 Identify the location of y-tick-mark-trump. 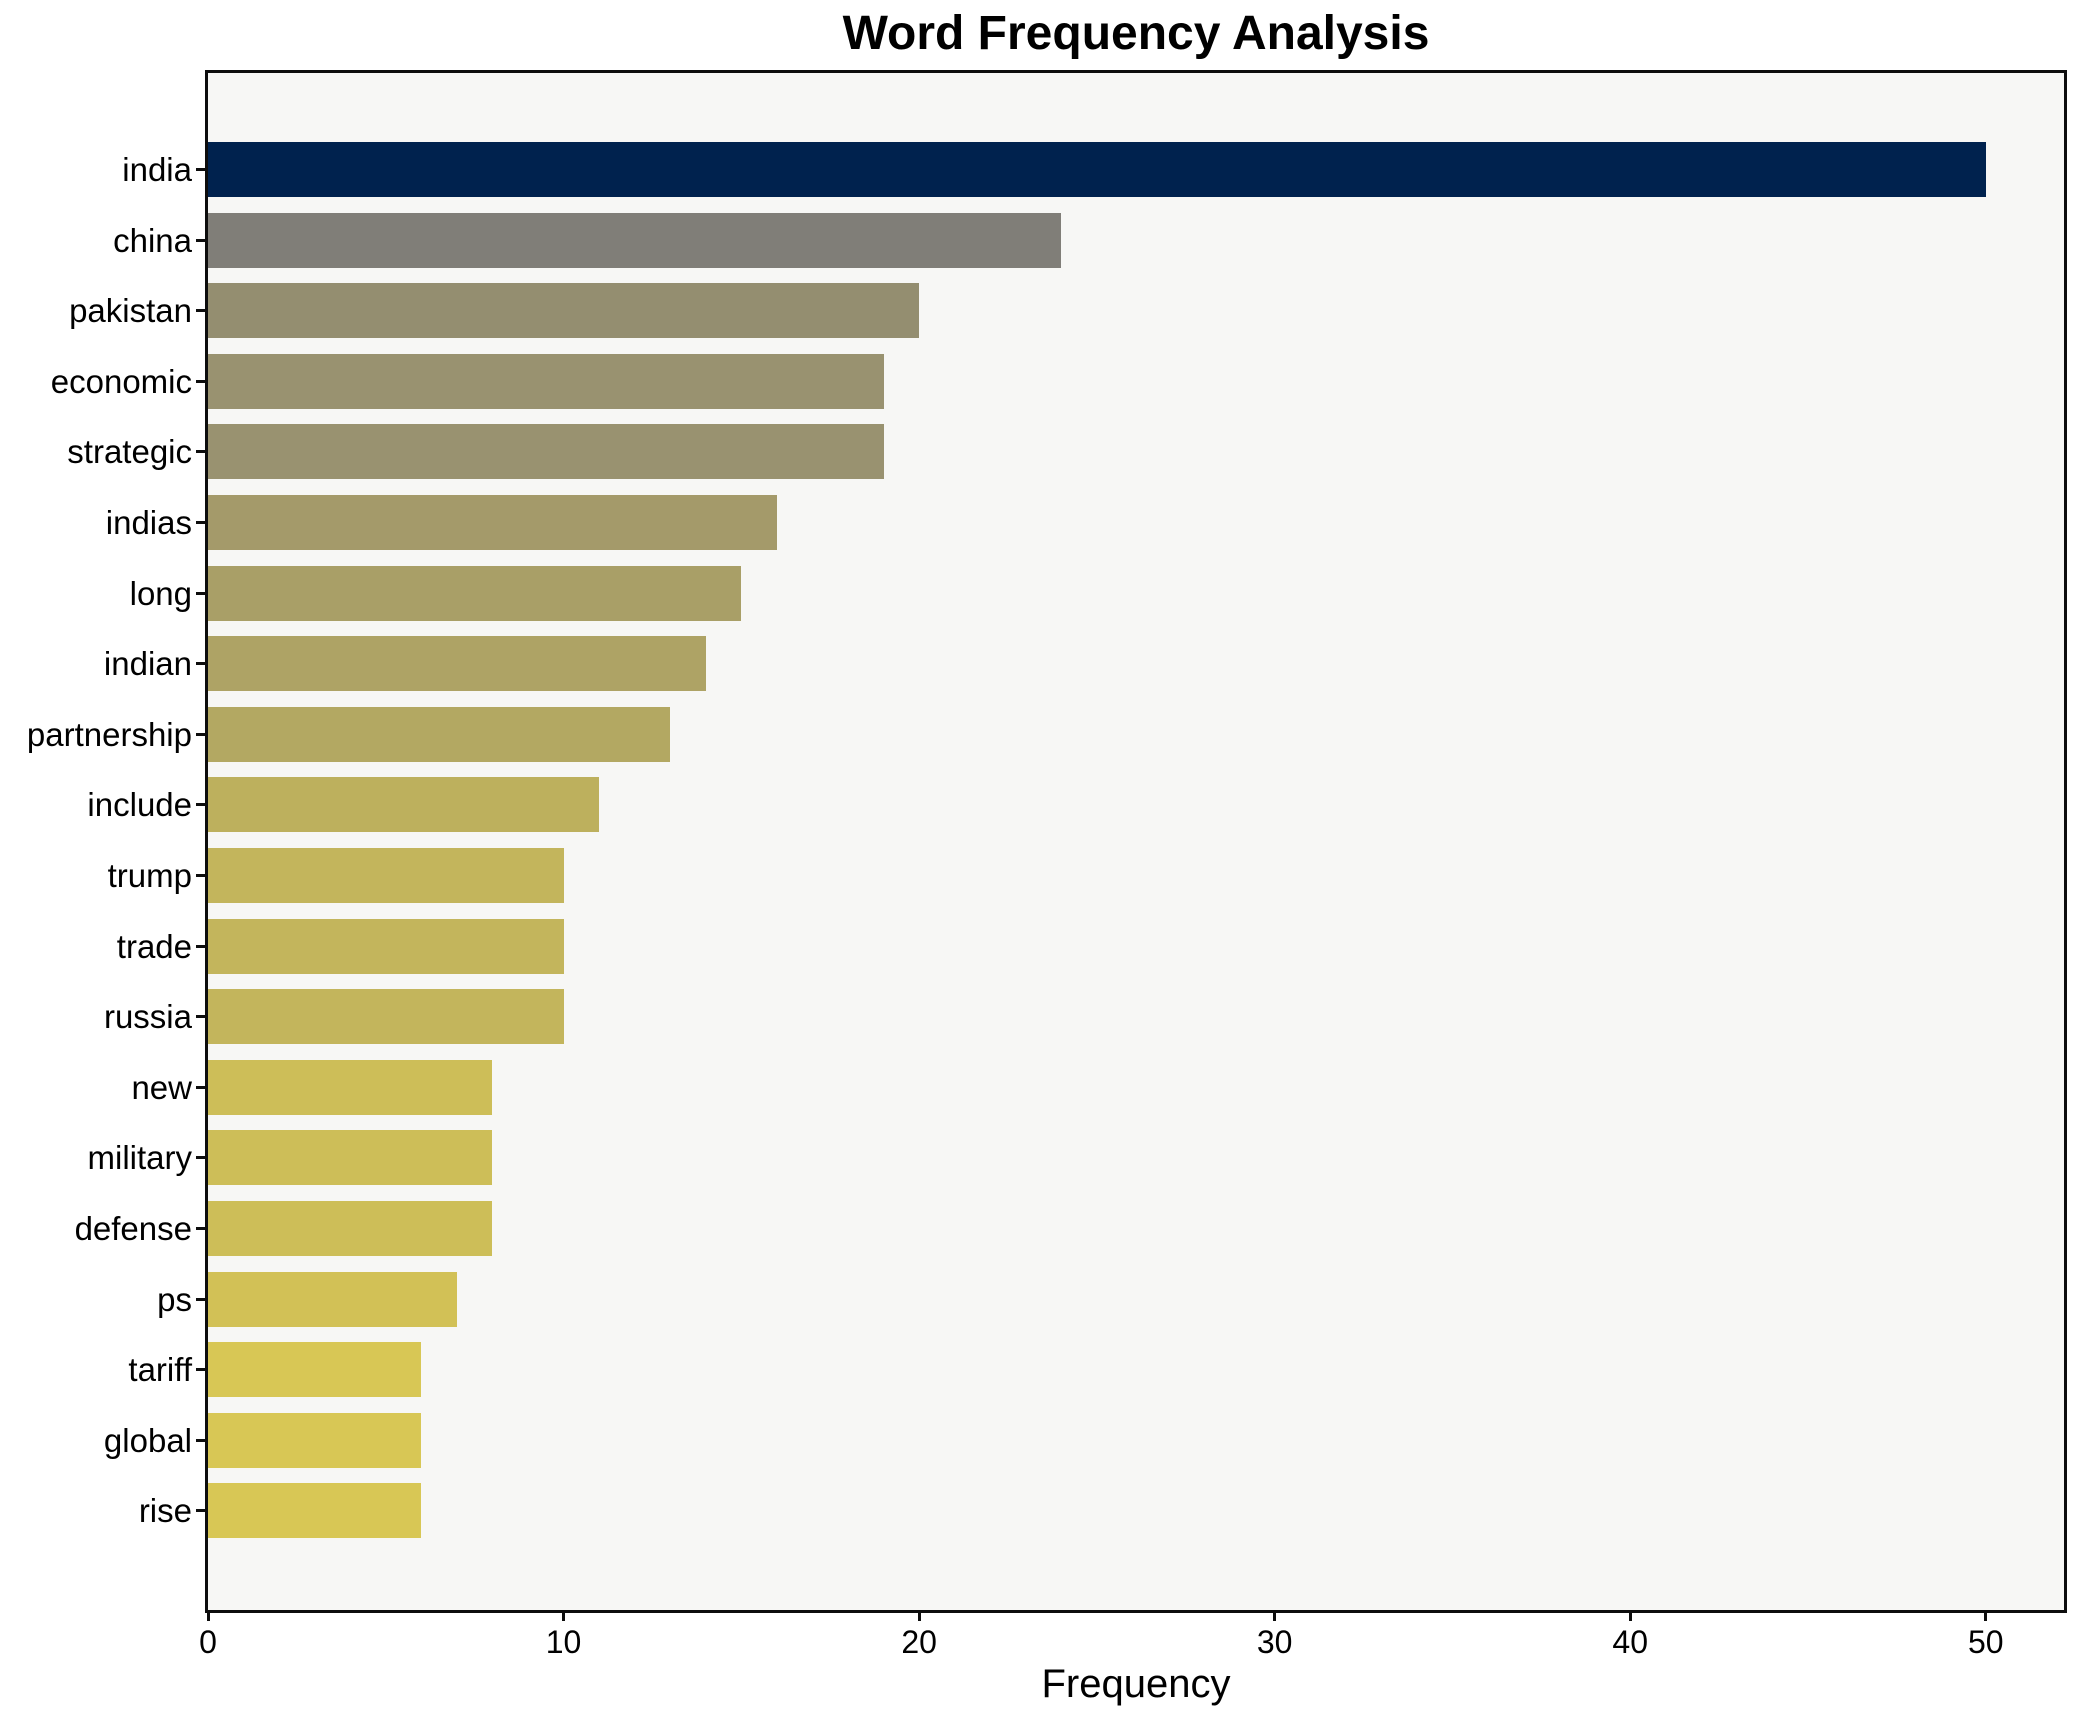
(200, 875).